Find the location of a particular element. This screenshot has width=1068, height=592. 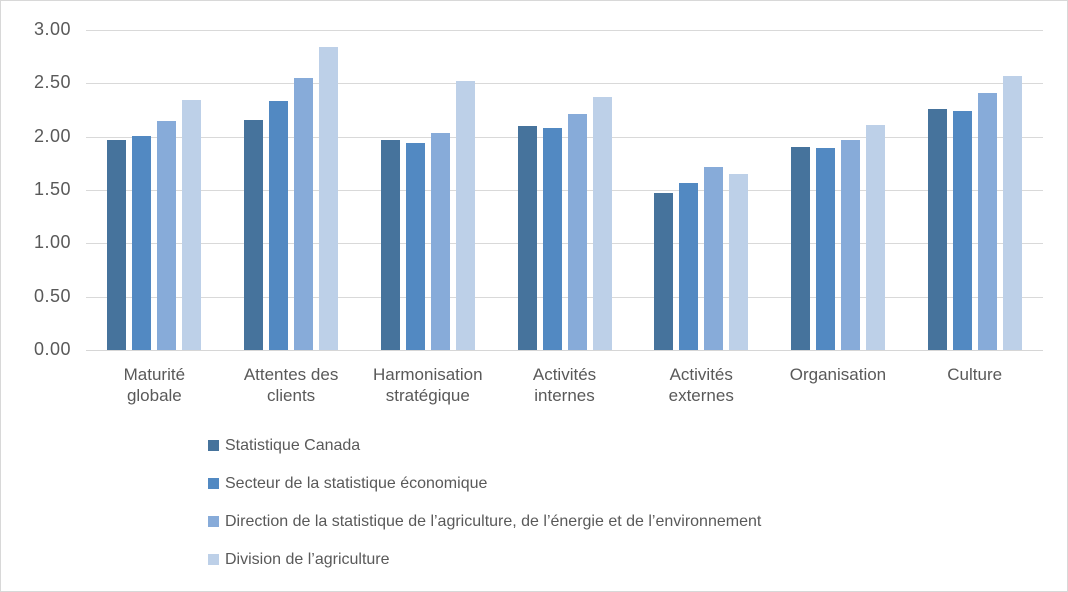

legend-label: Division de l’agriculture is located at coordinates (307, 559).